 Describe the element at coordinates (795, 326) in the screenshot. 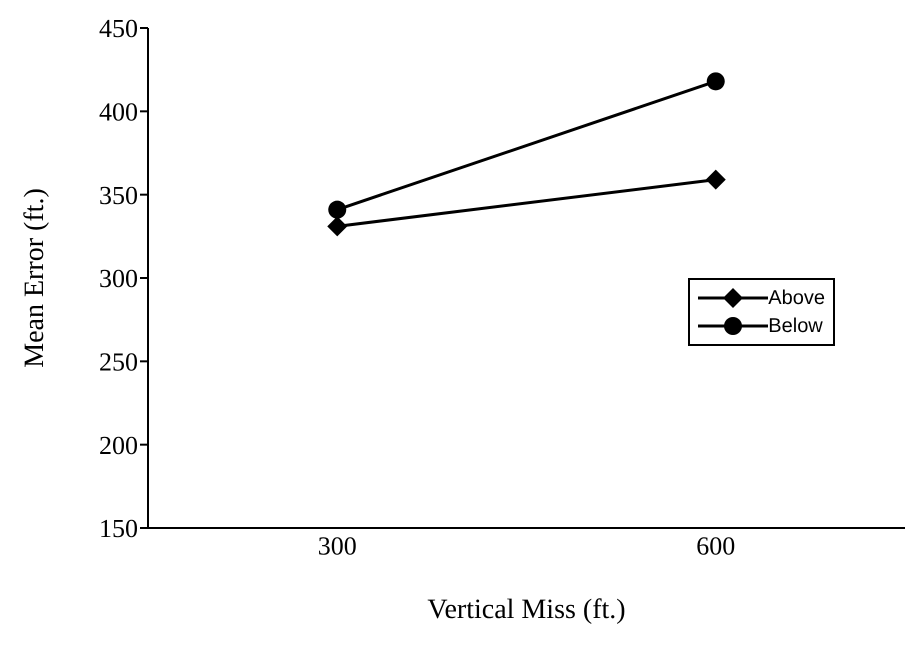

I see `legend-label: Below` at that location.